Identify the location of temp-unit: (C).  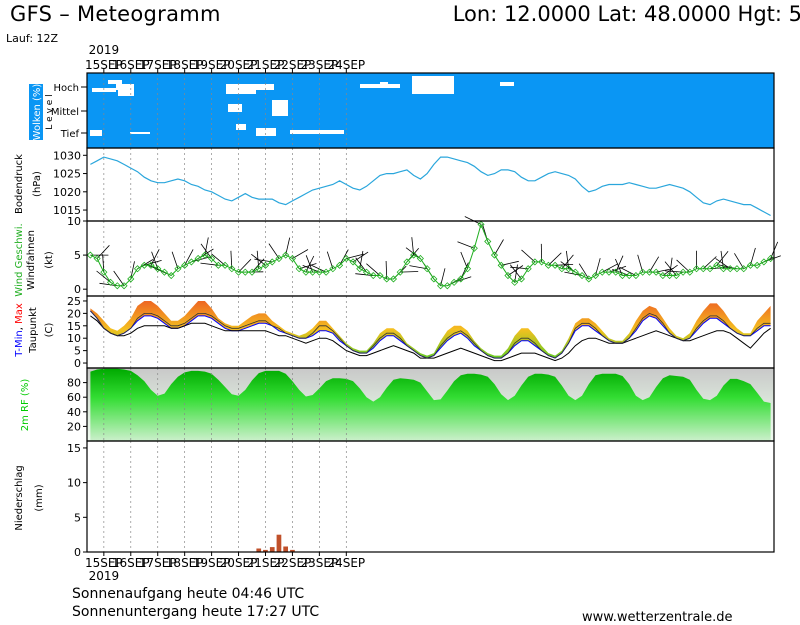
(49, 330).